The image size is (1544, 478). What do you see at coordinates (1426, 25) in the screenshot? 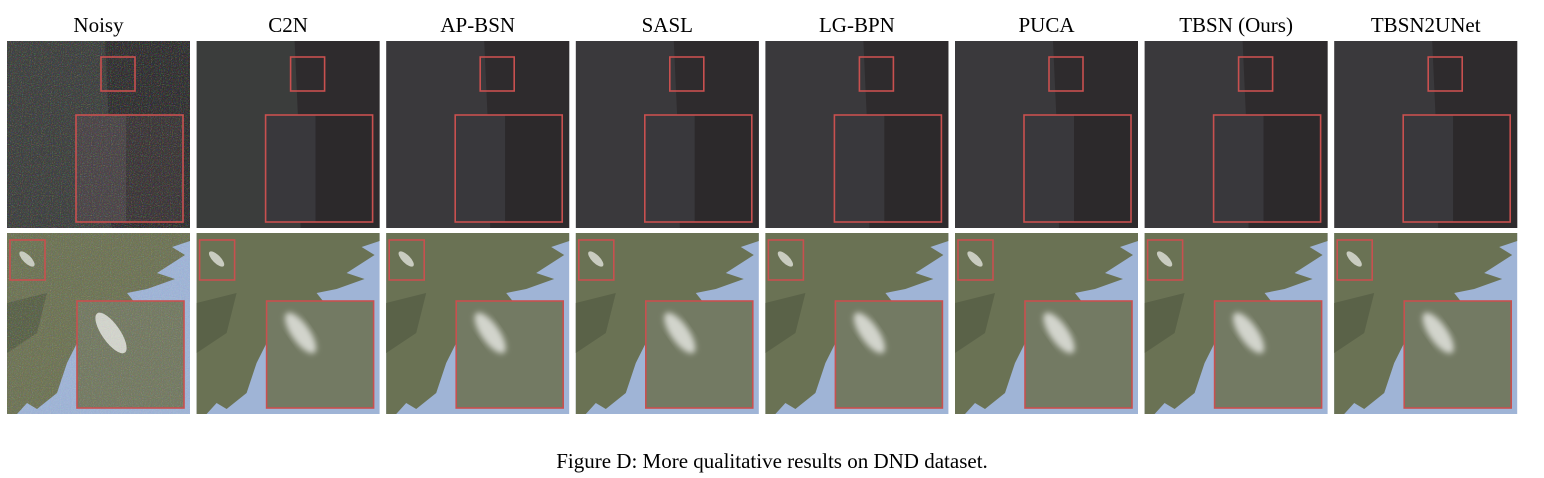
I see `column-title: TBSN2UNet` at bounding box center [1426, 25].